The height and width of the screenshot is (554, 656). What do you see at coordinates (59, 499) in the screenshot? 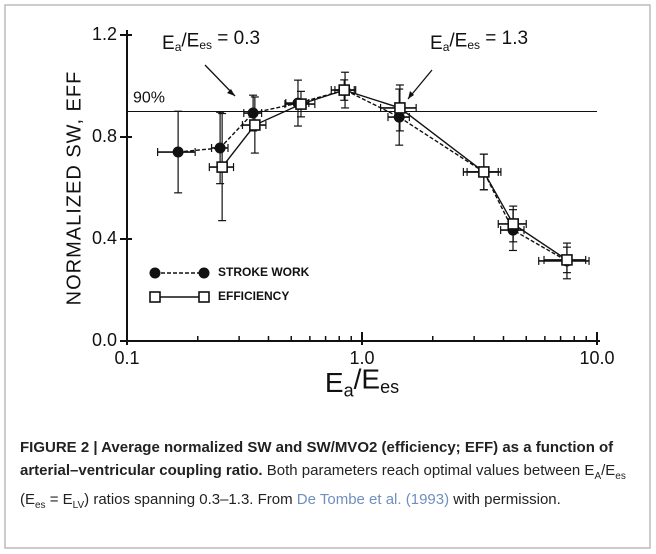
I see `caption-text: = E` at bounding box center [59, 499].